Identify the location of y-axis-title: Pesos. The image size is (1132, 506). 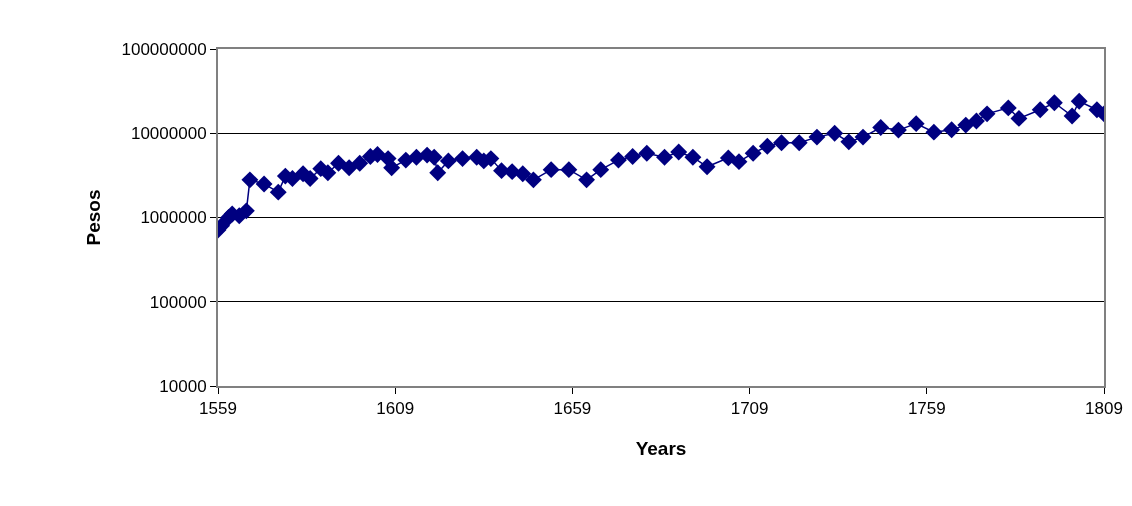
(93, 217).